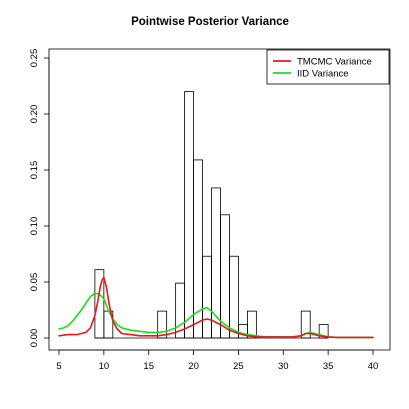 Image resolution: width=409 pixels, height=409 pixels. Describe the element at coordinates (34, 226) in the screenshot. I see `y-tick-label: 0.10` at that location.